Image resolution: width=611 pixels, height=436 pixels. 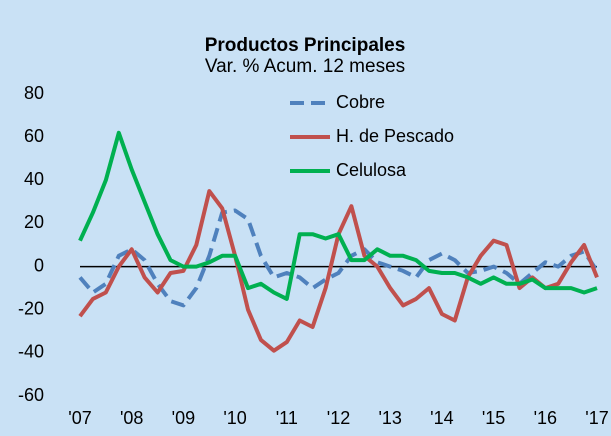 What do you see at coordinates (234, 418) in the screenshot?
I see `x-tick-label: '10` at bounding box center [234, 418].